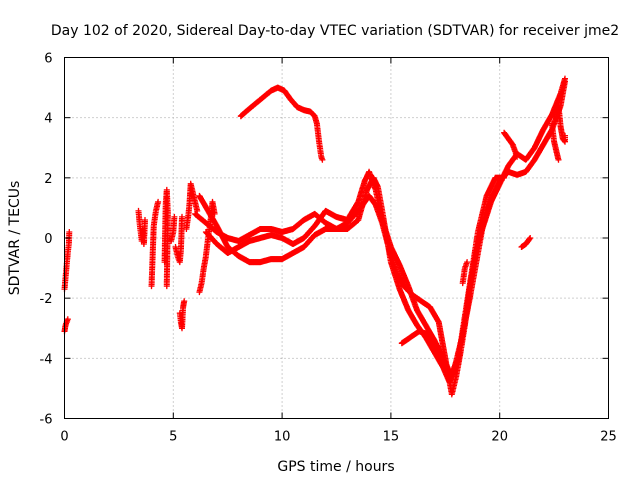  I want to click on x-tick-label: 0, so click(64, 437).